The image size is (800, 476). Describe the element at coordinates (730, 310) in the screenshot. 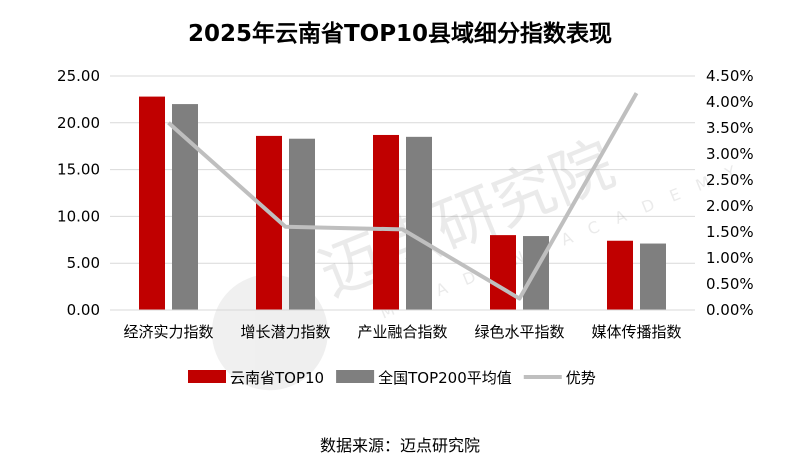

I see `y-right-tick-label: 0.00%` at that location.